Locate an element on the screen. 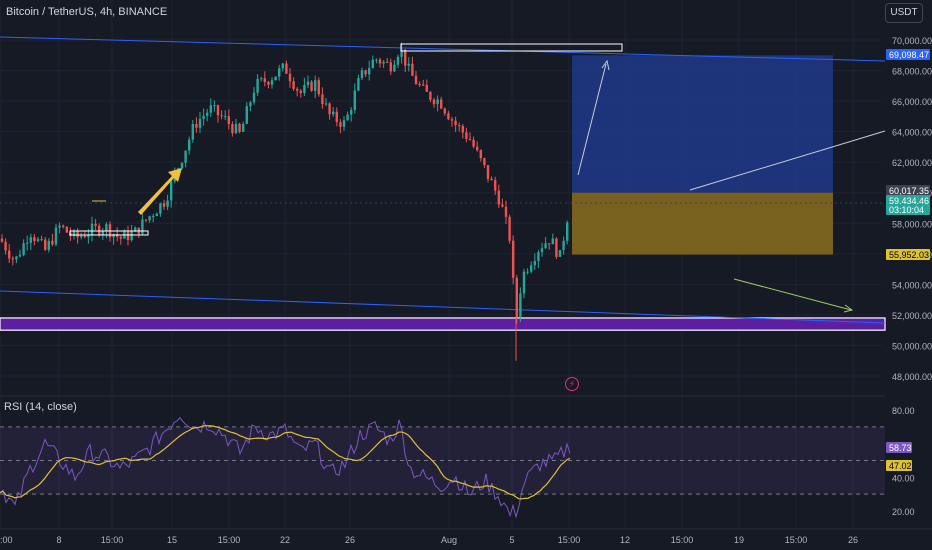 Image resolution: width=932 pixels, height=550 pixels. rsi-current-label: 47.02 is located at coordinates (900, 466).